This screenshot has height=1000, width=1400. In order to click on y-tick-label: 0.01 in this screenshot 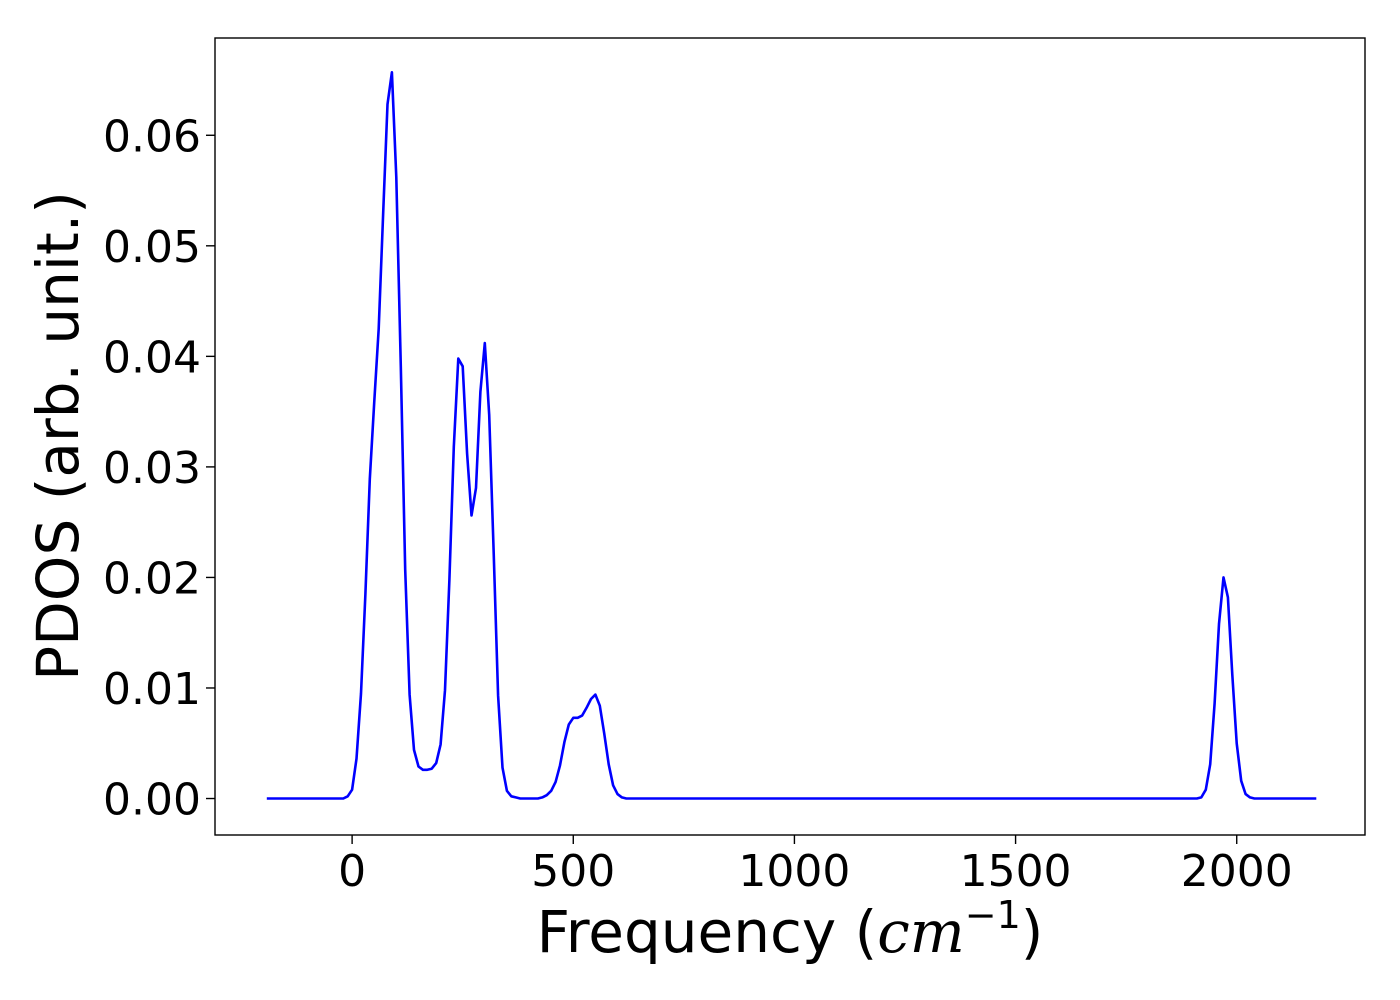, I will do `click(152, 689)`.